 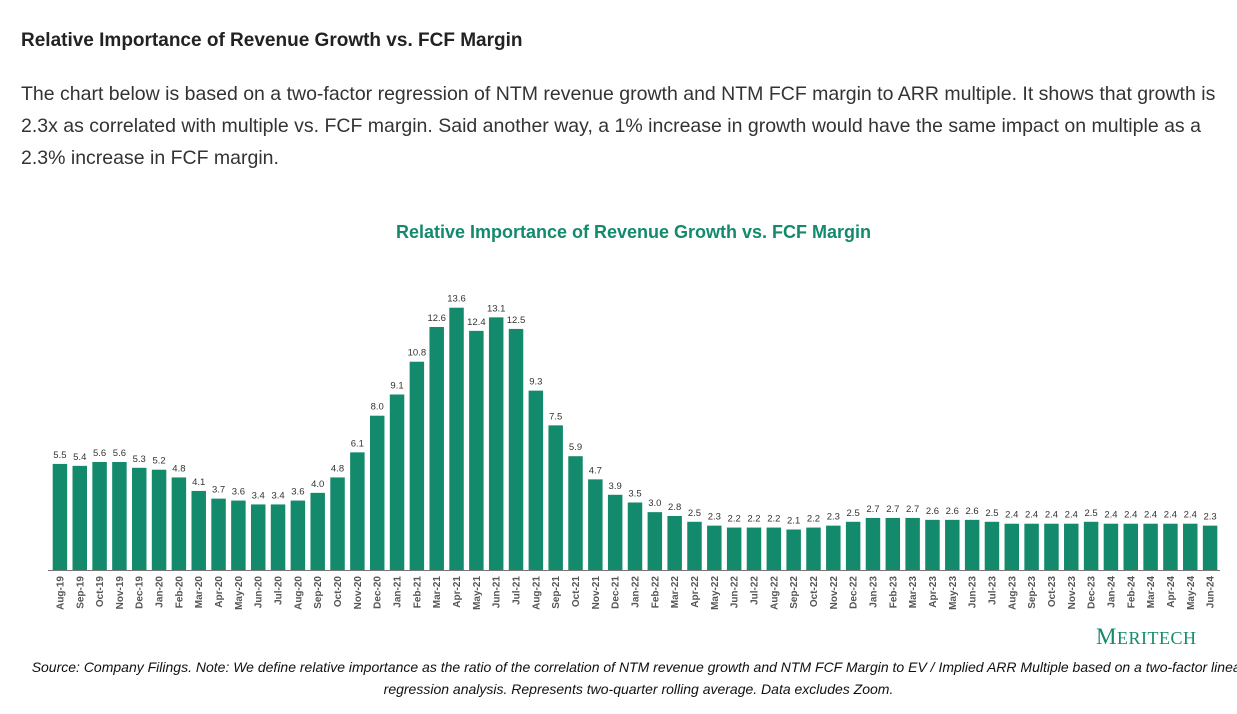 I want to click on x-tick-label: Sep-23, so click(x=1032, y=592).